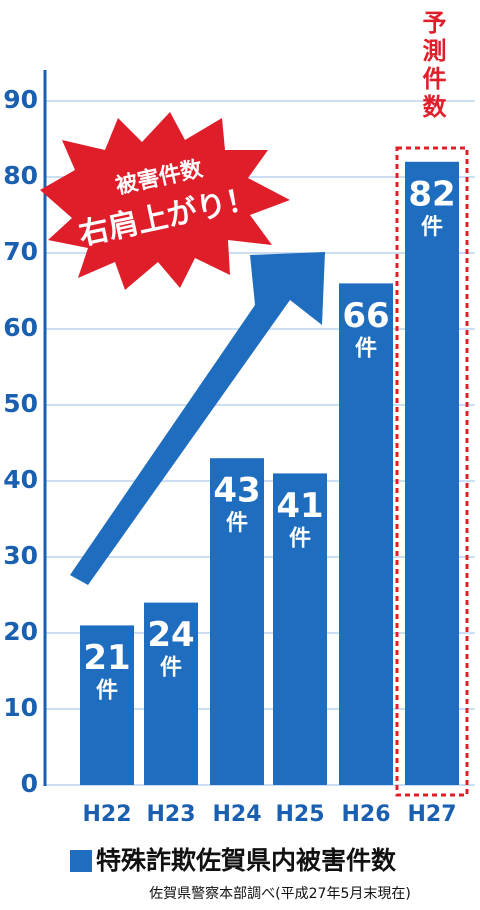 The image size is (480, 910). What do you see at coordinates (280, 893) in the screenshot?
I see `source: 佐賀県警察本部調べ(平成27年5月末現在)` at bounding box center [280, 893].